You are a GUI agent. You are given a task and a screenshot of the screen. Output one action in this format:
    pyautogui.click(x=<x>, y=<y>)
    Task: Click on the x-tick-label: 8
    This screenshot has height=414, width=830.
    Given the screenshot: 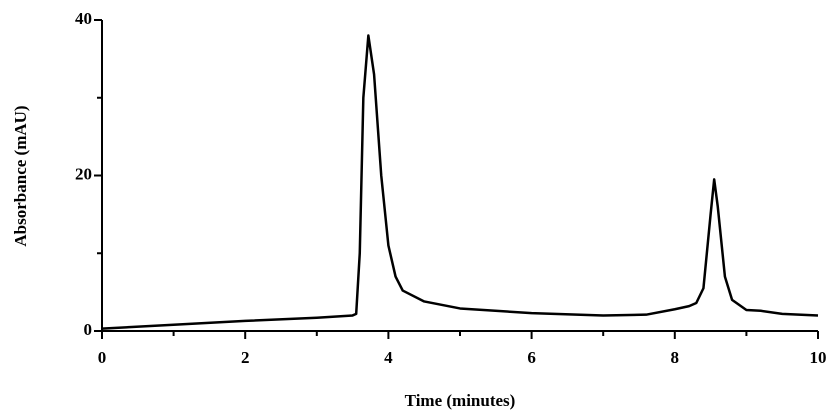 What is the action you would take?
    pyautogui.click(x=675, y=357)
    